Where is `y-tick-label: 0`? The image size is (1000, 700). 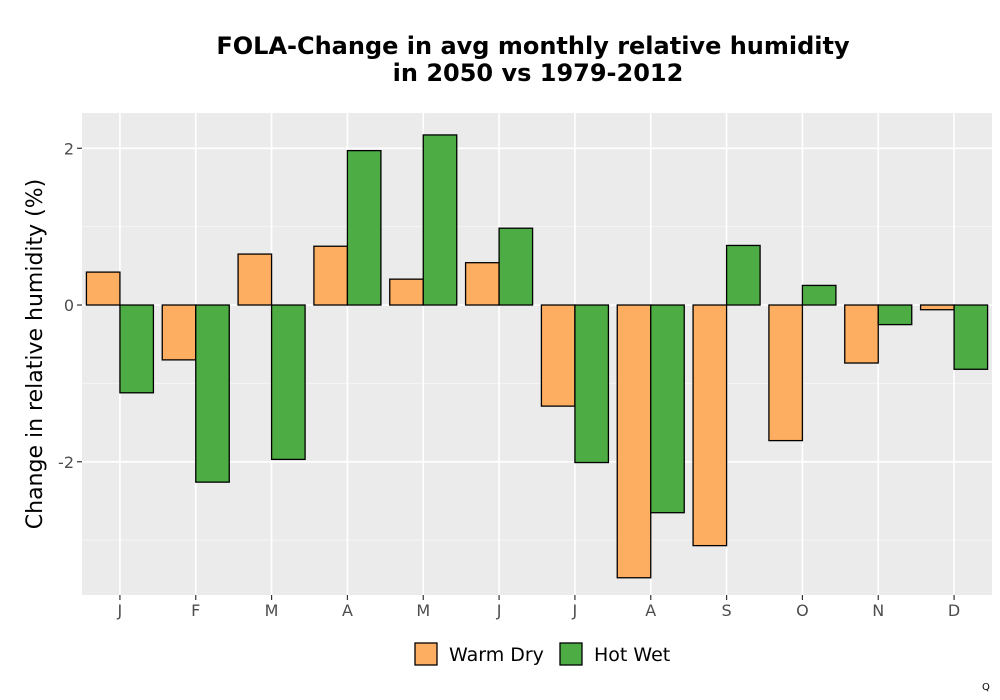 y-tick-label: 0 is located at coordinates (69, 305).